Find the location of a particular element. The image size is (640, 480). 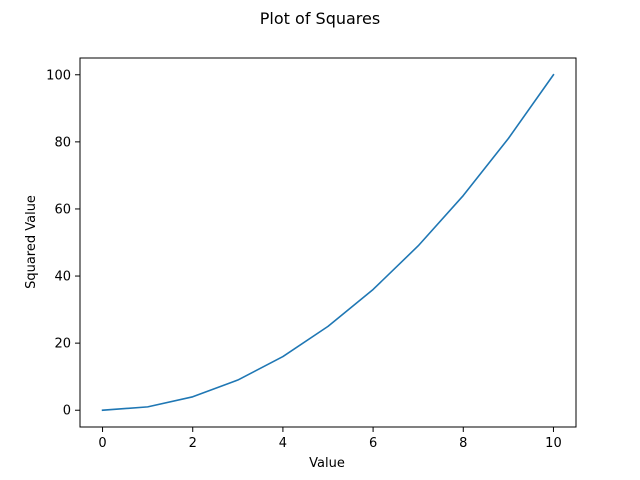

y-tick-label: 80 is located at coordinates (62, 142).